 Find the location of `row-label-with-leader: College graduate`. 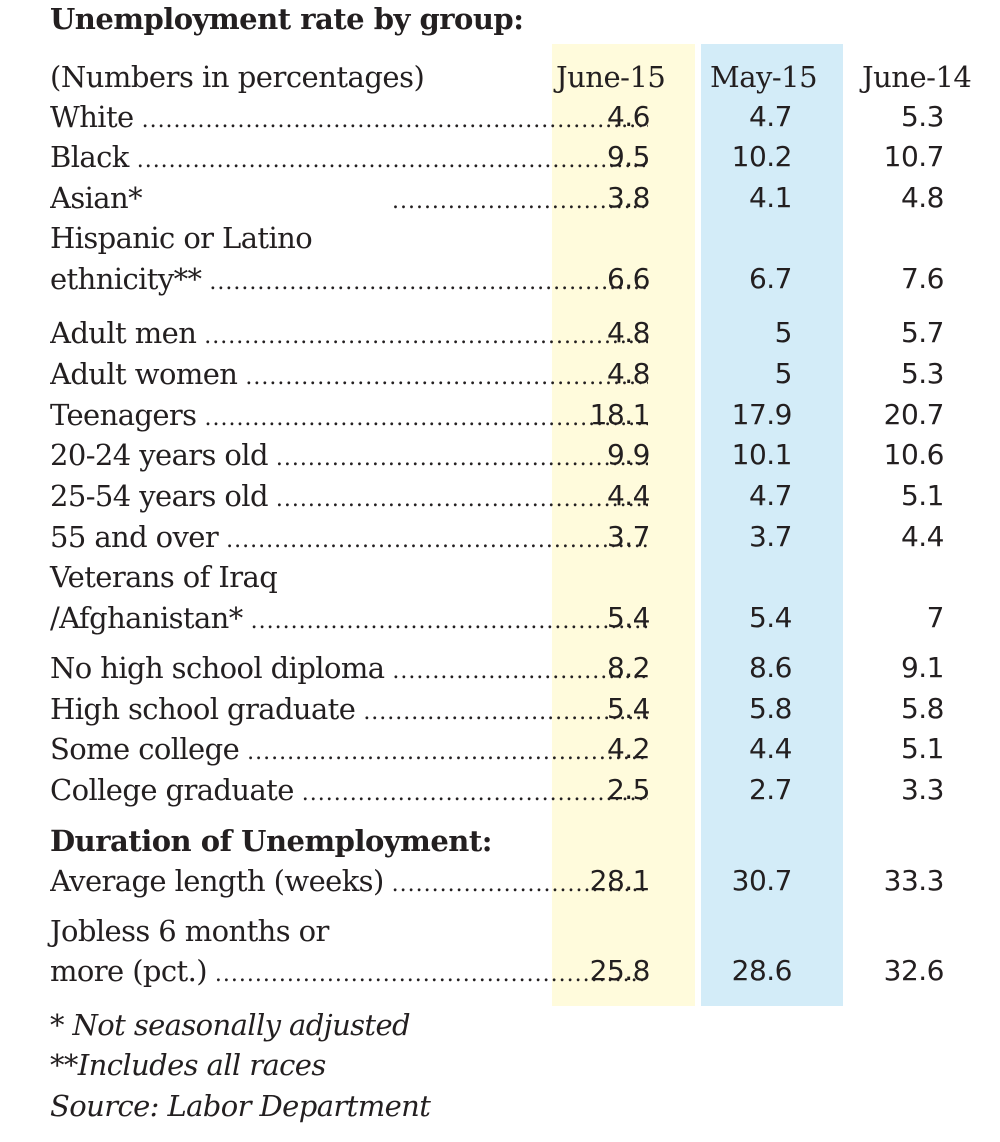

row-label-with-leader: College graduate is located at coordinates (349, 790).